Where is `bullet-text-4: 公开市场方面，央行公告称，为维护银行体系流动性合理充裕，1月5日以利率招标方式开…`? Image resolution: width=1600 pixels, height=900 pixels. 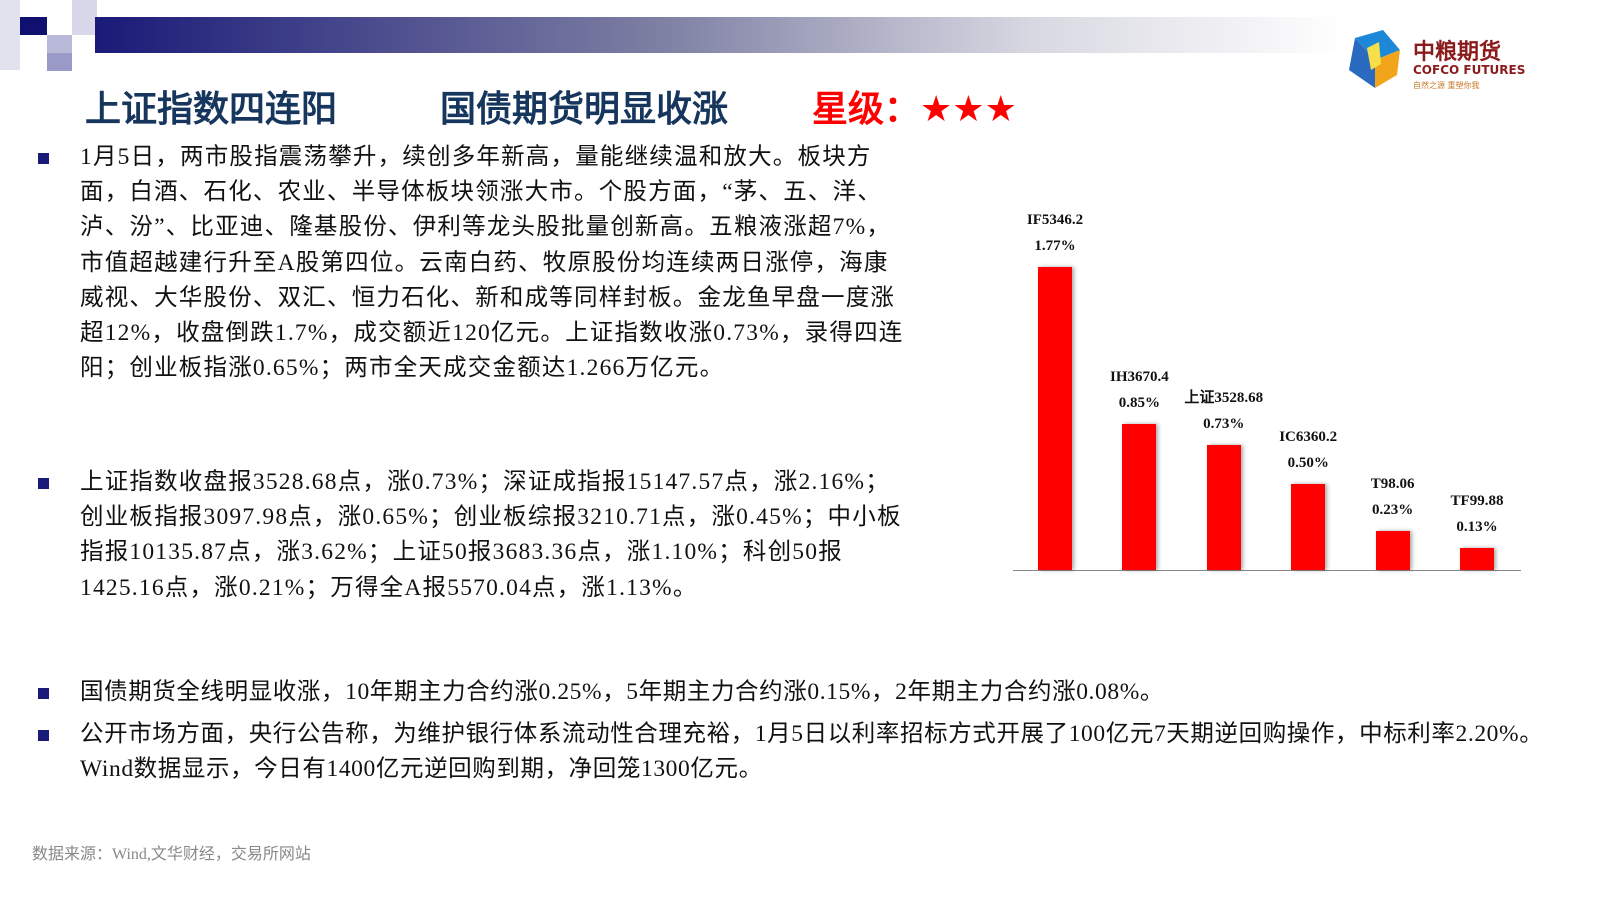
bullet-text-4: 公开市场方面，央行公告称，为维护银行体系流动性合理充裕，1月5日以利率招标方式开… is located at coordinates (812, 752).